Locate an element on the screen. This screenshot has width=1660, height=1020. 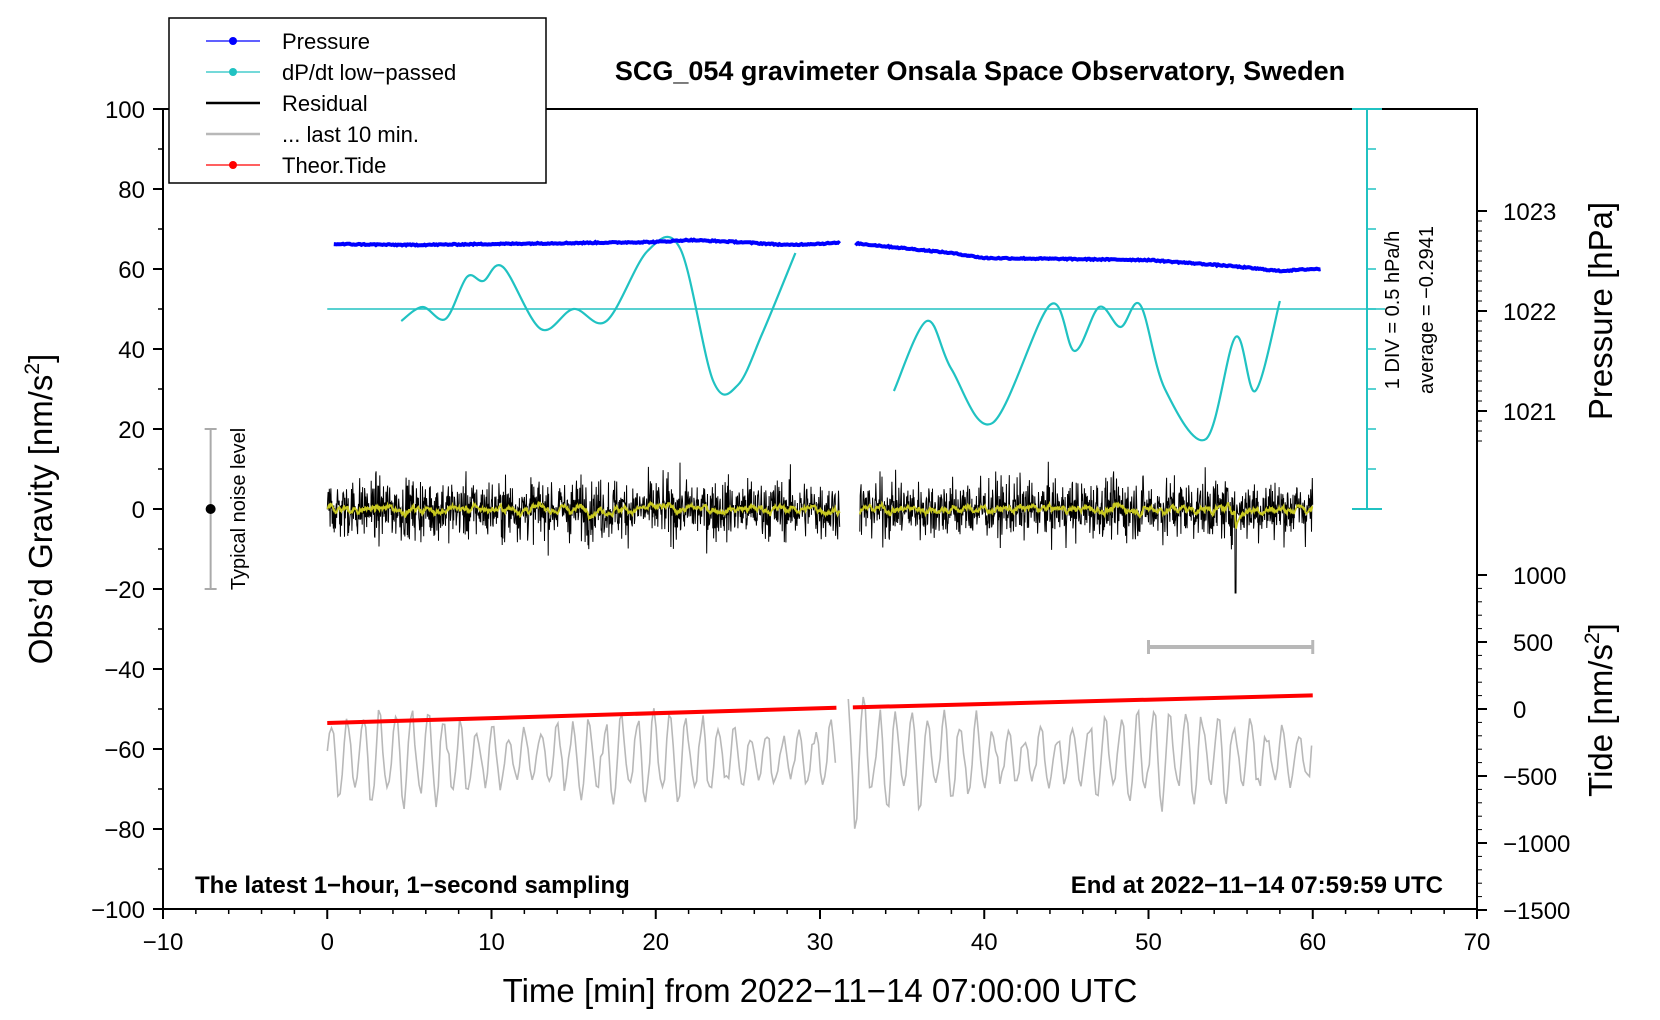
y-tick-label: 40 is located at coordinates (131, 350).